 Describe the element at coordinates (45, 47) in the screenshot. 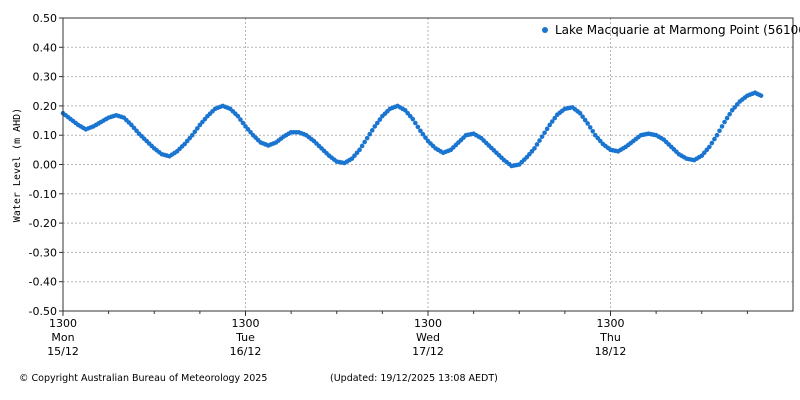

I see `y-tick-label: 0.40` at that location.